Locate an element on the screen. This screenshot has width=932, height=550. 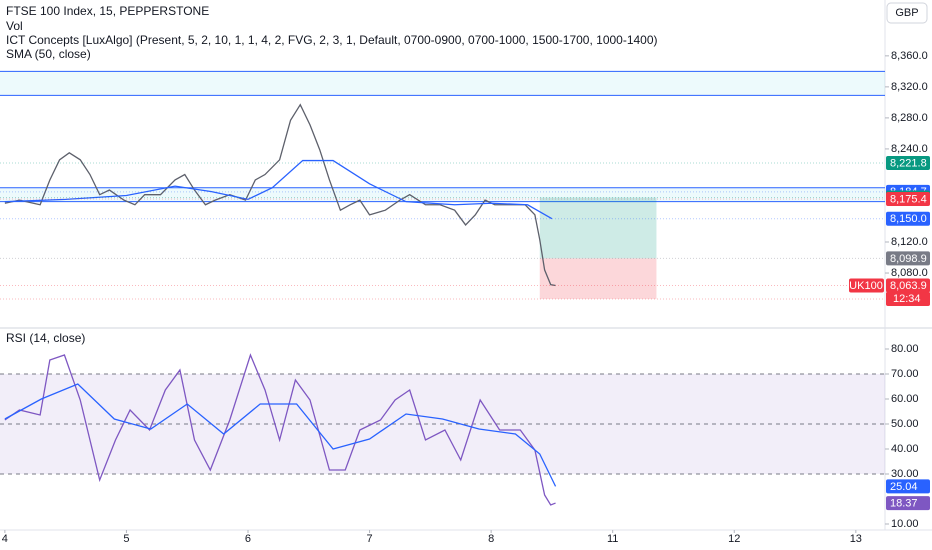
y-tick-label: 50.00 is located at coordinates (905, 424).